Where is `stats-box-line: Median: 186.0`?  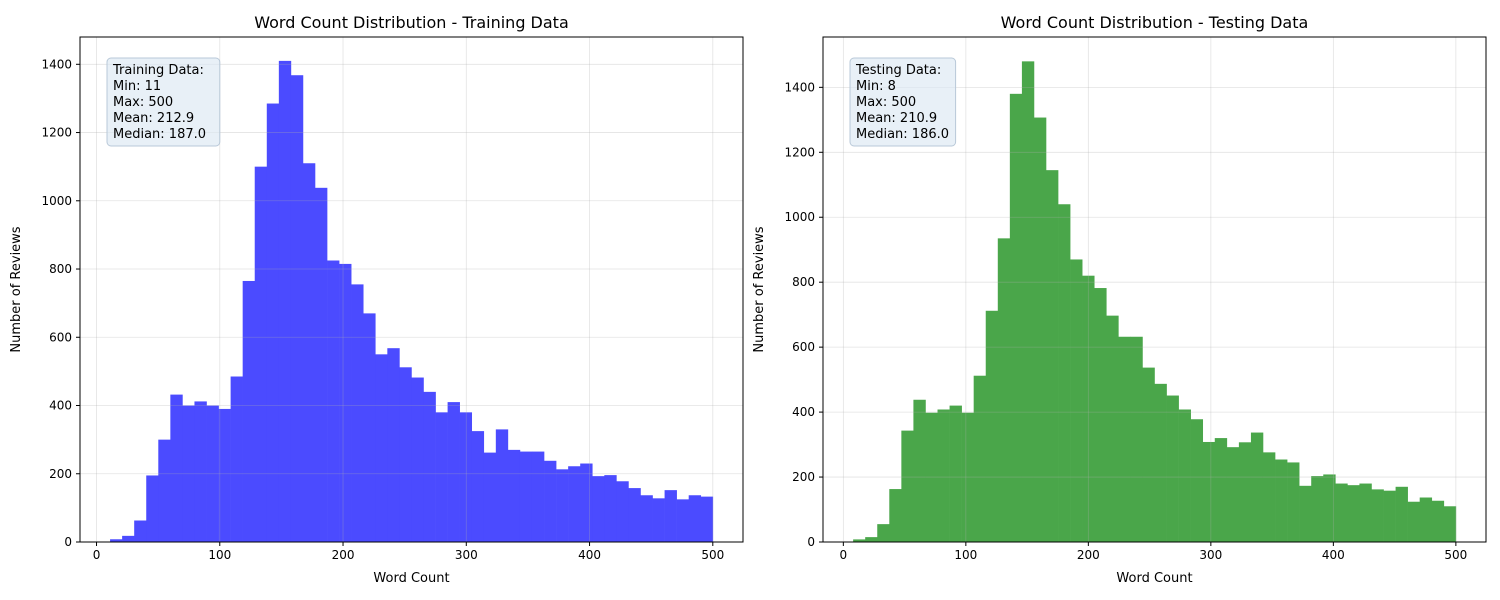 stats-box-line: Median: 186.0 is located at coordinates (902, 134).